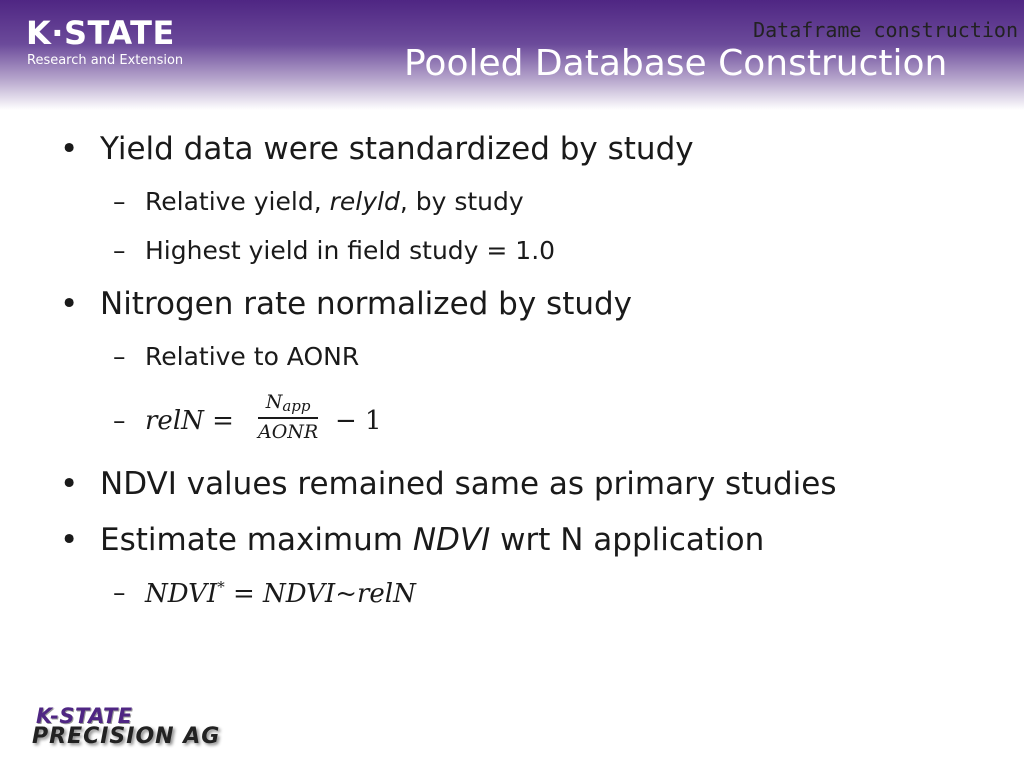 This screenshot has width=1024, height=768. What do you see at coordinates (105, 60) in the screenshot?
I see `kstate-logo-subtitle: Research and Extension` at bounding box center [105, 60].